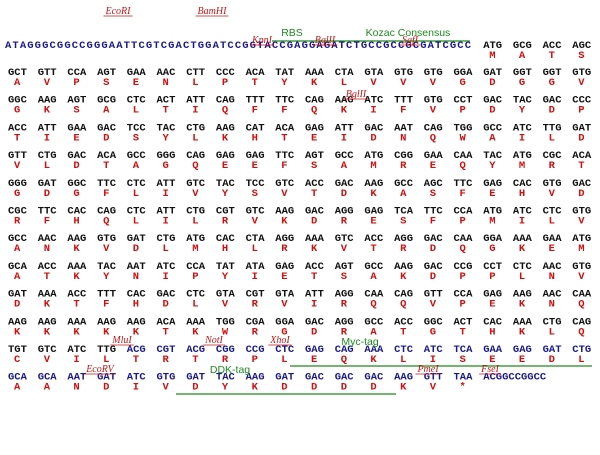  What do you see at coordinates (463, 128) in the screenshot?
I see `codon: TGG` at bounding box center [463, 128].